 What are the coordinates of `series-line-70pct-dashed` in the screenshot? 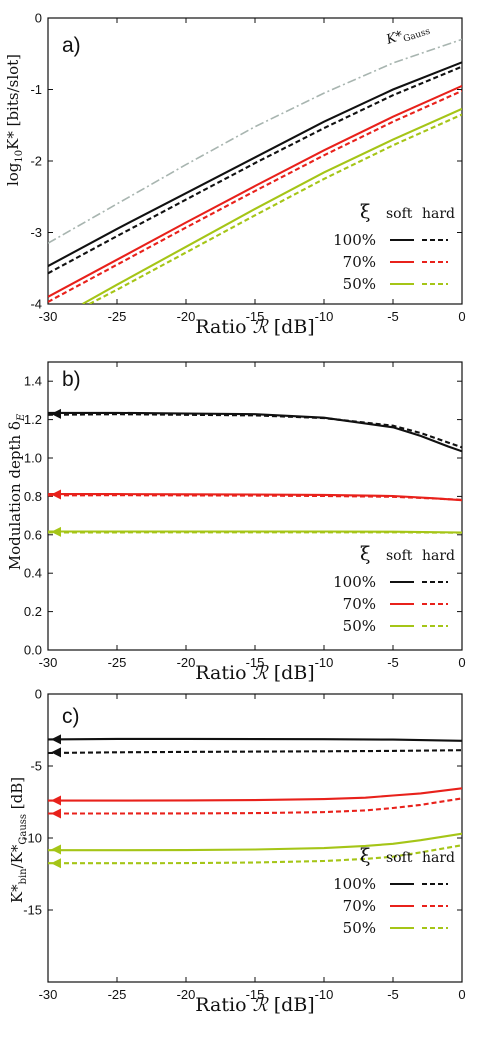 It's located at (255, 497).